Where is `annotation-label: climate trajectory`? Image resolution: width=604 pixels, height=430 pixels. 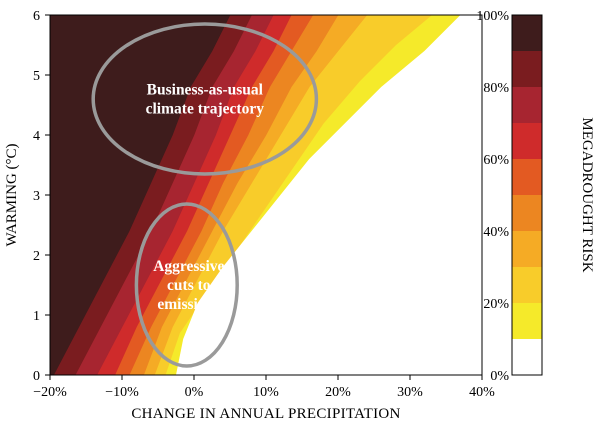
annotation-label: climate trajectory is located at coordinates (205, 109).